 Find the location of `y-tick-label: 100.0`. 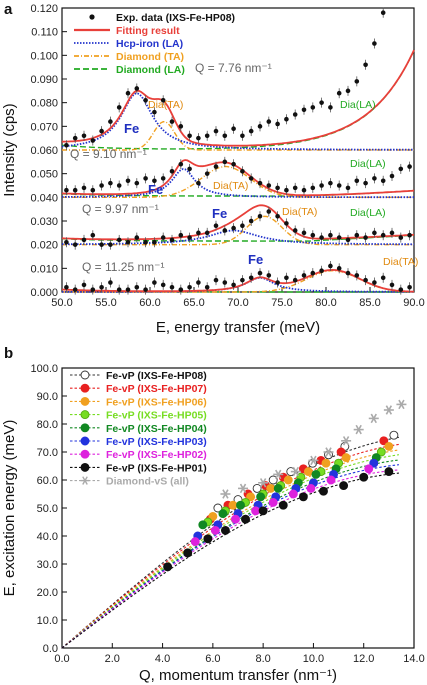

y-tick-label: 100.0 is located at coordinates (44, 369).